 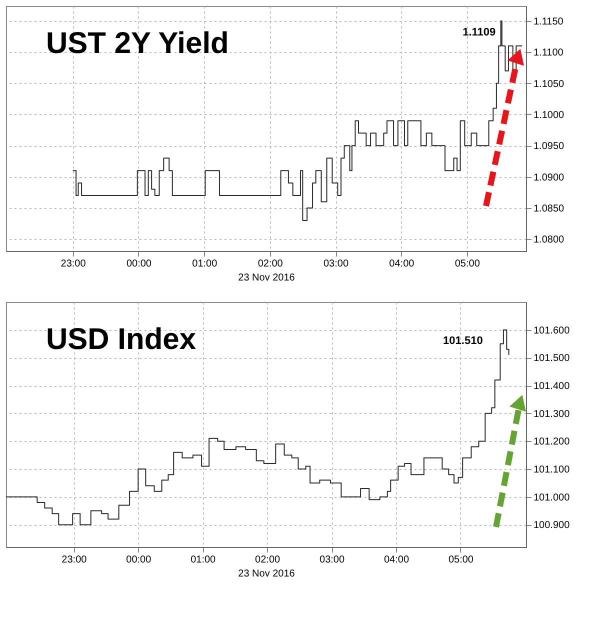 What do you see at coordinates (552, 414) in the screenshot?
I see `y-tick-label: 101.300` at bounding box center [552, 414].